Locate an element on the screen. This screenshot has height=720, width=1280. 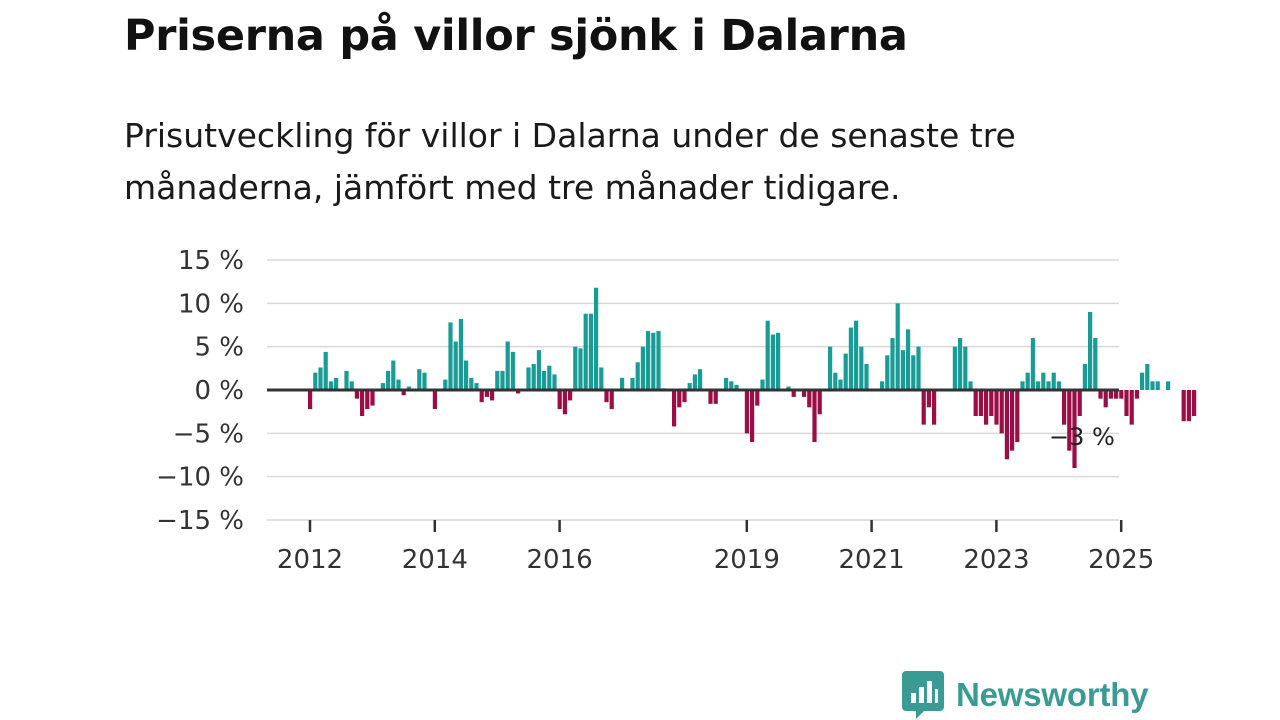
x-tick-label: 2023 is located at coordinates (996, 560).